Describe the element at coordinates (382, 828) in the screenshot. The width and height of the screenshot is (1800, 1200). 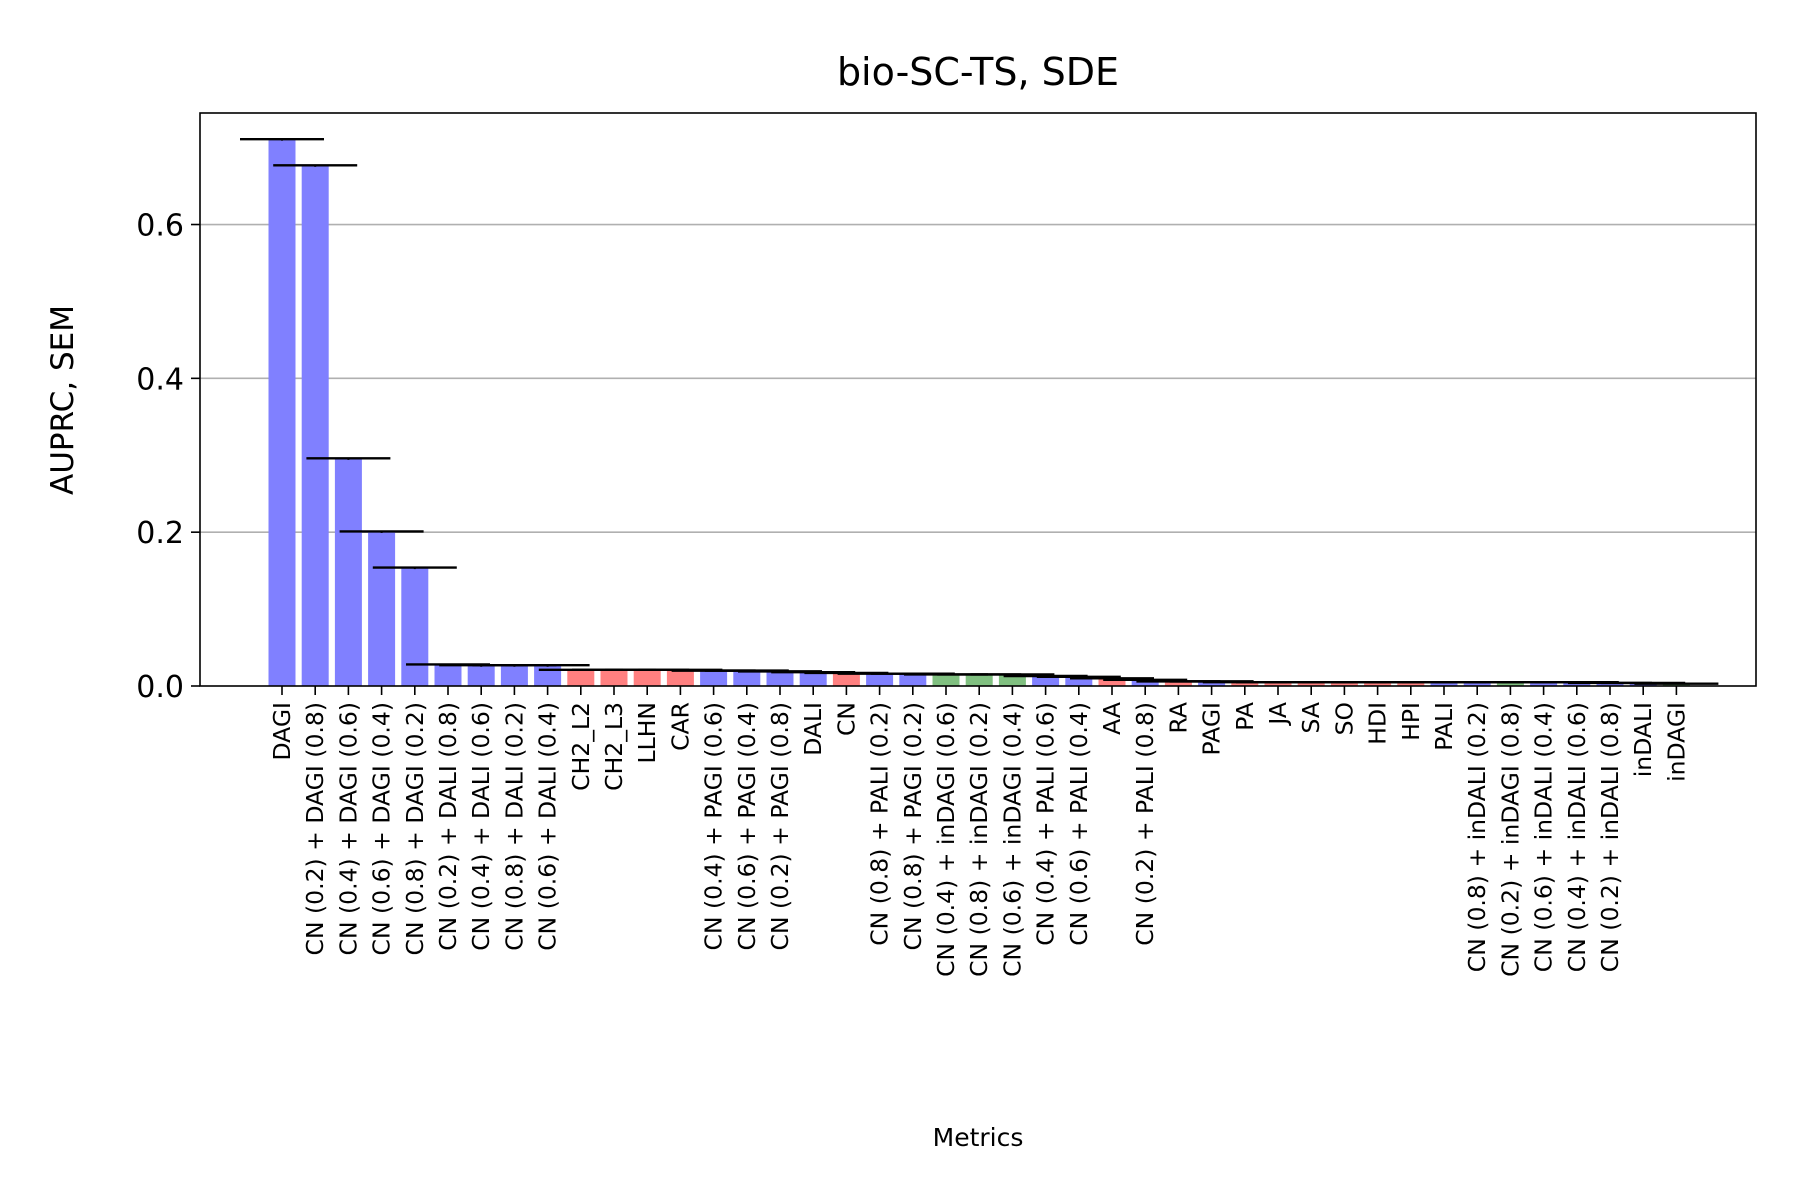
I see `x-tick-label: CN (0.6) + DAGI (0.4)` at that location.